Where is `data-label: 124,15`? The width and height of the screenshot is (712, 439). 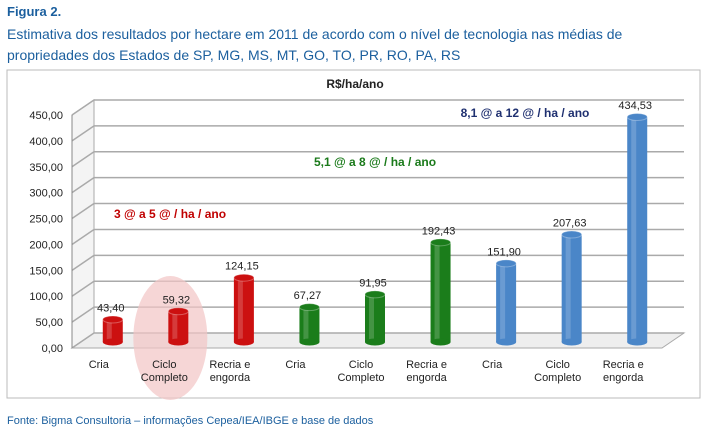
data-label: 124,15 is located at coordinates (242, 267).